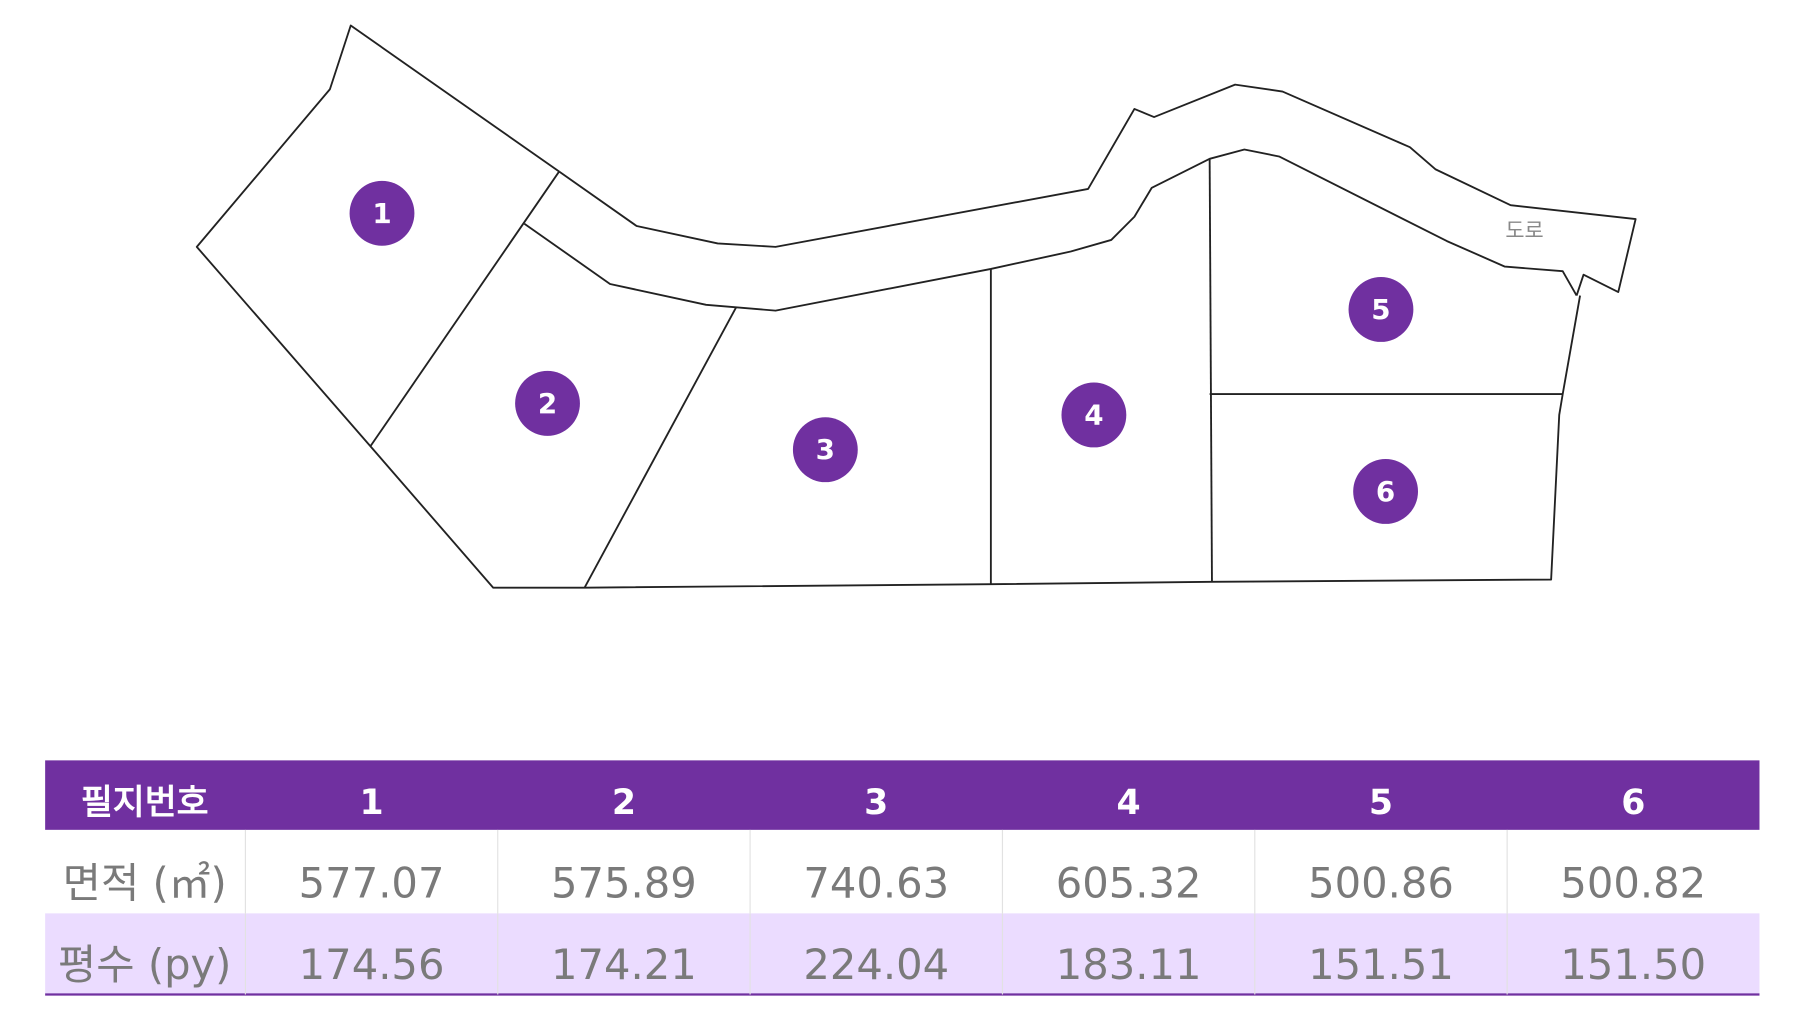 The height and width of the screenshot is (1020, 1800). Describe the element at coordinates (902, 795) in the screenshot. I see `header-row` at that location.